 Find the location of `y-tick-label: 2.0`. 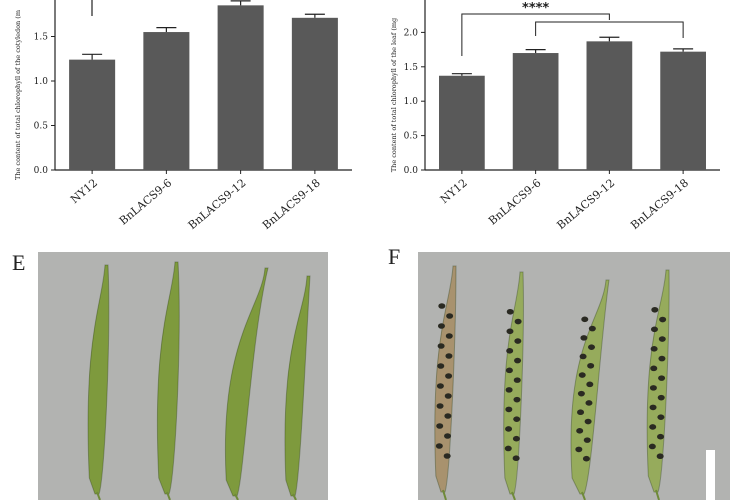

y-tick-label: 2.0 is located at coordinates (411, 33).